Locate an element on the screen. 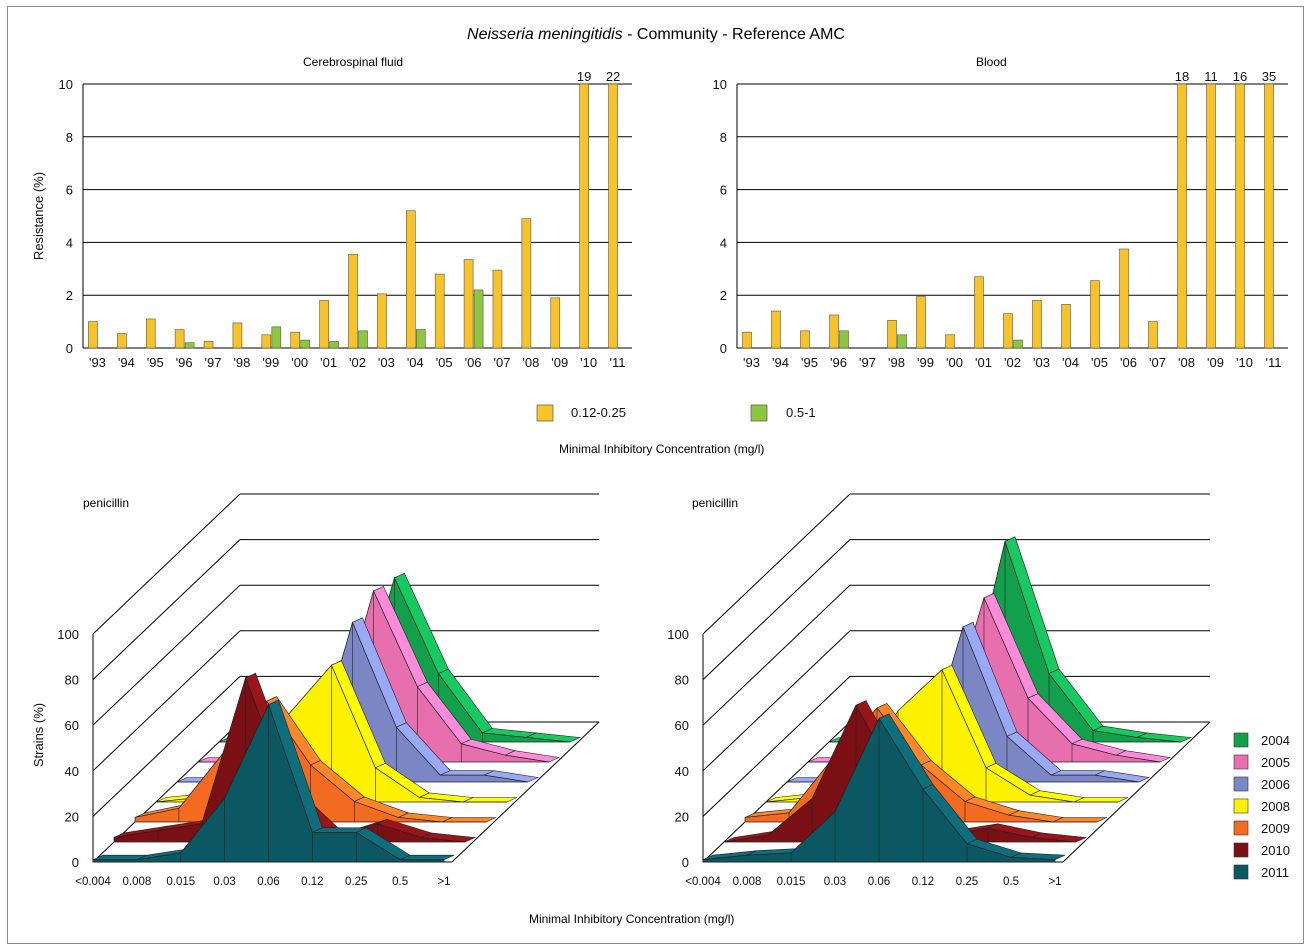  legend-label-2008: 2008 is located at coordinates (1275, 806).